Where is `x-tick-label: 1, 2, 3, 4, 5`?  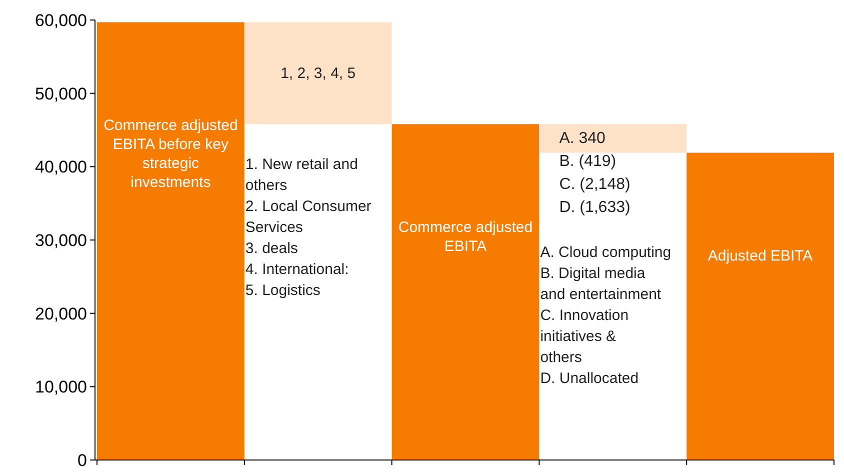 x-tick-label: 1, 2, 3, 4, 5 is located at coordinates (318, 73).